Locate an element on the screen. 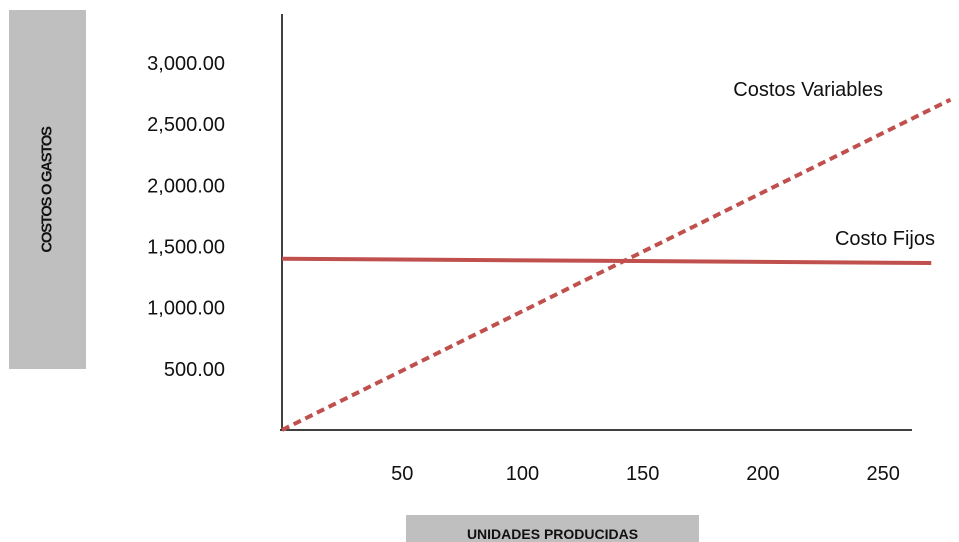 Image resolution: width=959 pixels, height=542 pixels. x-tick-label: 150 is located at coordinates (642, 474).